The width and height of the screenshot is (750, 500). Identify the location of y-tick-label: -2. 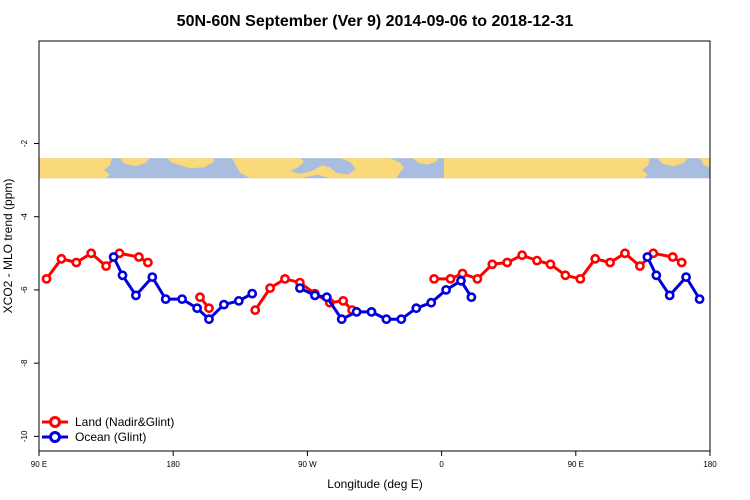
(24, 143).